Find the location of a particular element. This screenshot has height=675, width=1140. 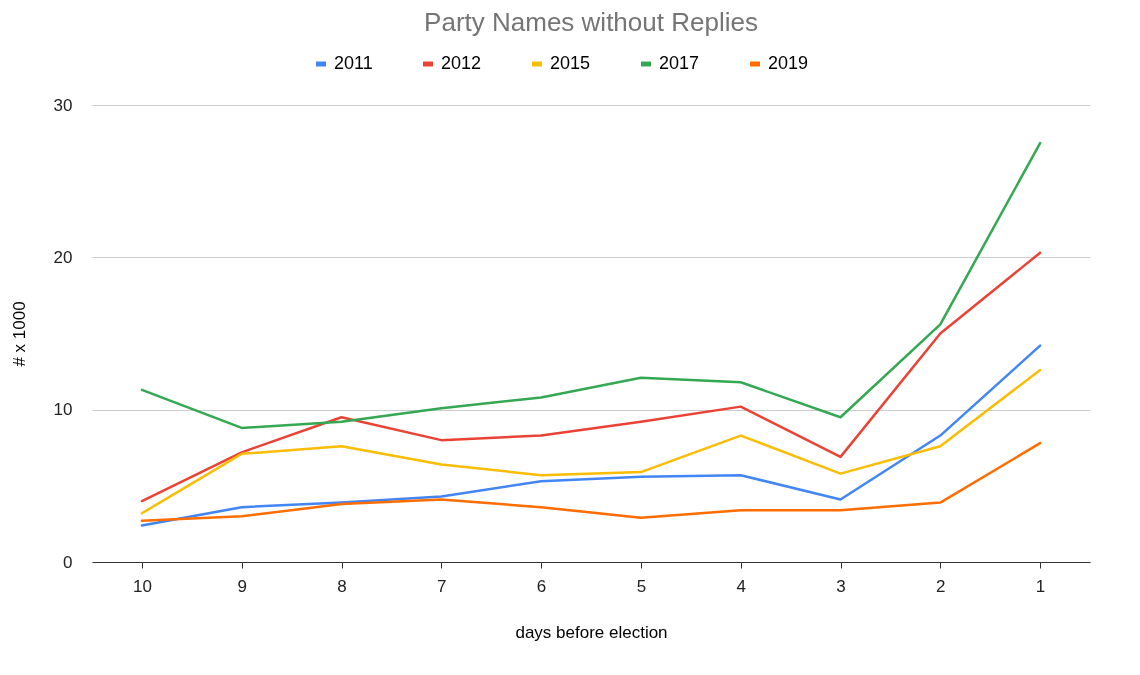

y-axis-title: # x 1000 is located at coordinates (19, 334).